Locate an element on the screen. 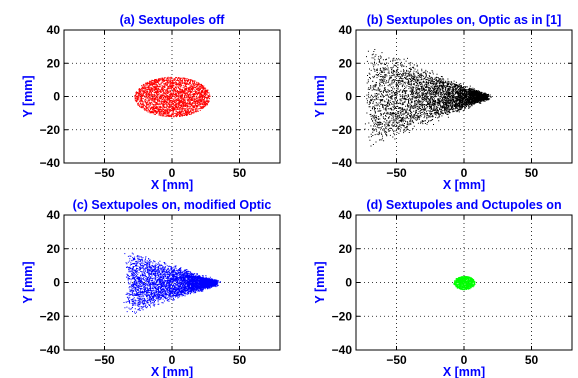 Image resolution: width=578 pixels, height=378 pixels. panel-title: (c) Sextupoles on, modified Optic is located at coordinates (172, 205).